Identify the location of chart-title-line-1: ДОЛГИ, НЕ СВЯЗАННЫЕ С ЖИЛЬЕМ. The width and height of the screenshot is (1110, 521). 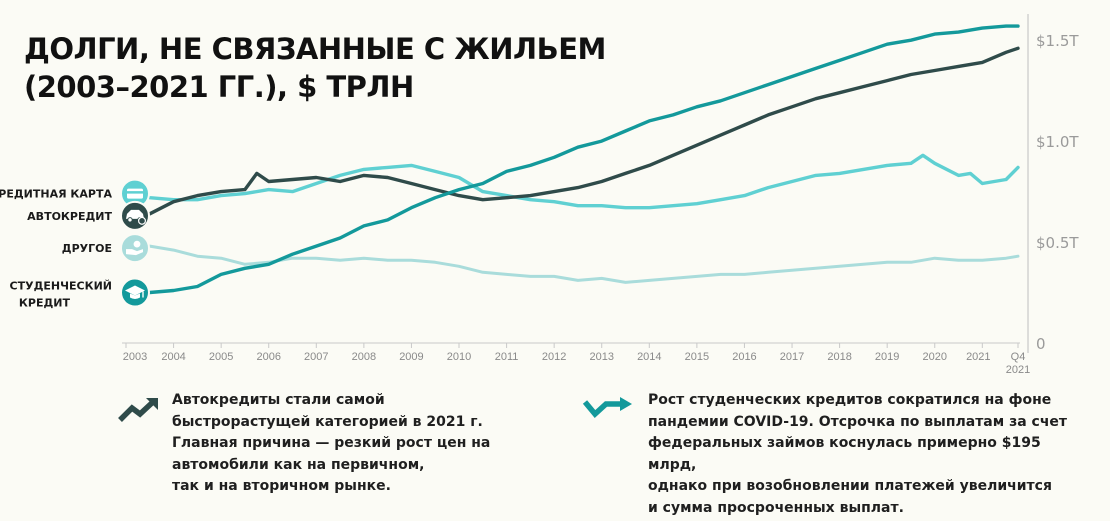
(315, 49).